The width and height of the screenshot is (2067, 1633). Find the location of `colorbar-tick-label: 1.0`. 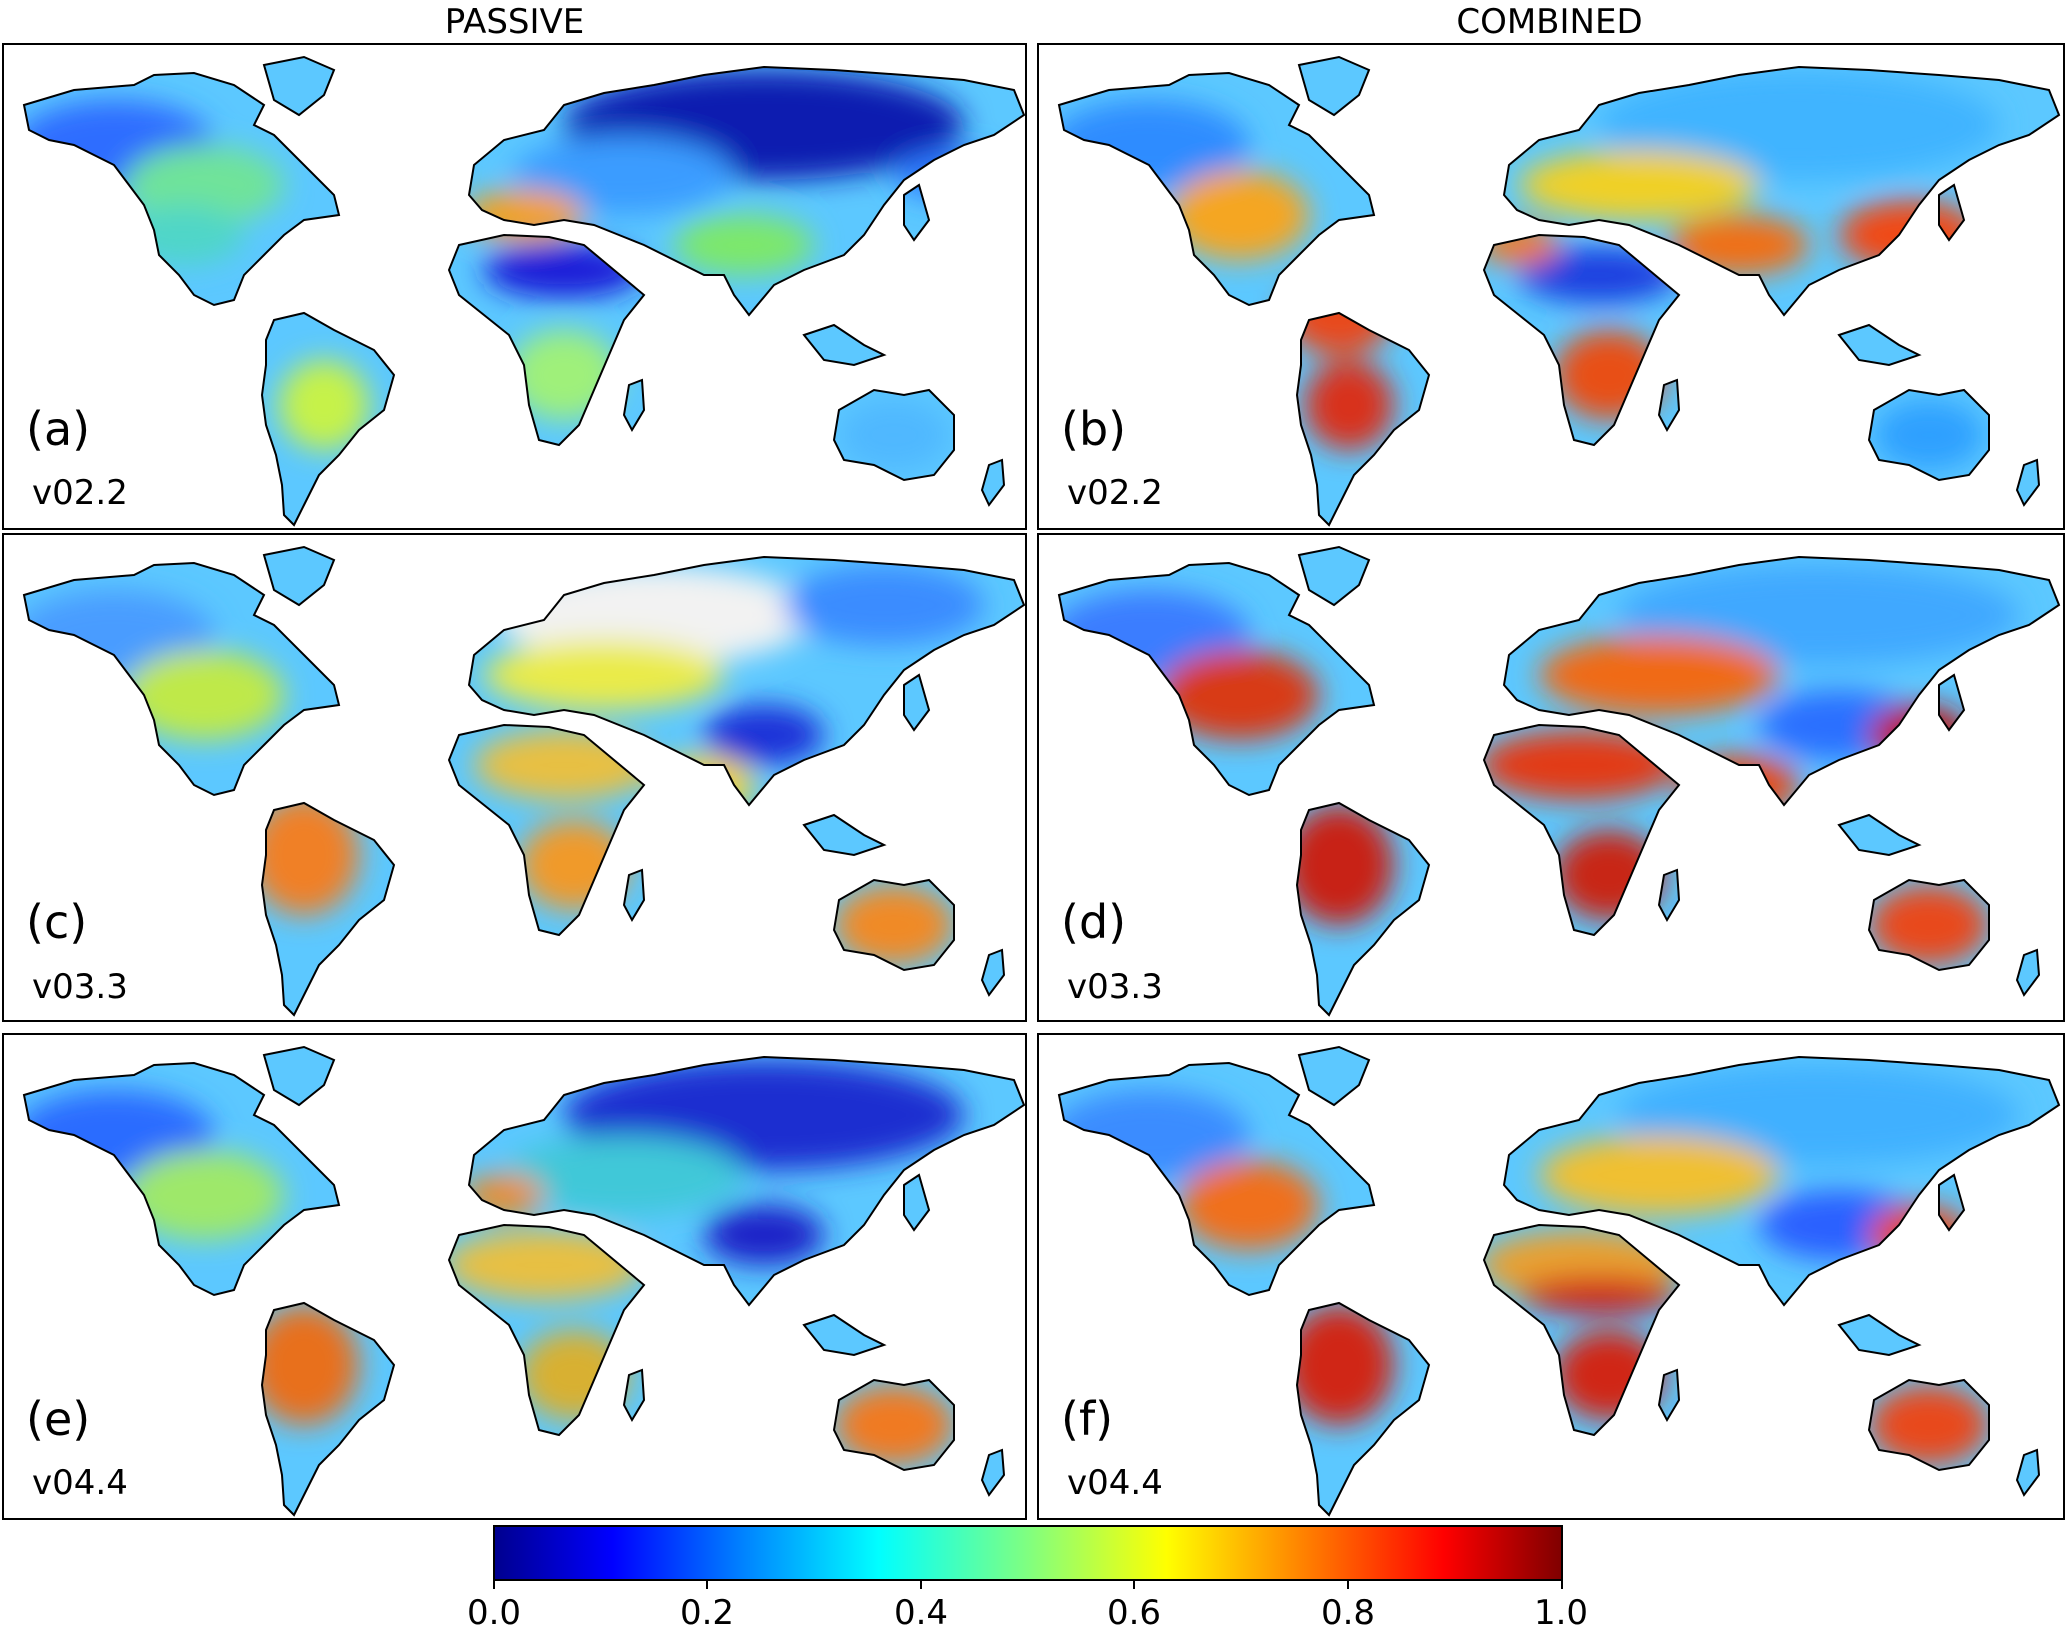

colorbar-tick-label: 1.0 is located at coordinates (1561, 1613).